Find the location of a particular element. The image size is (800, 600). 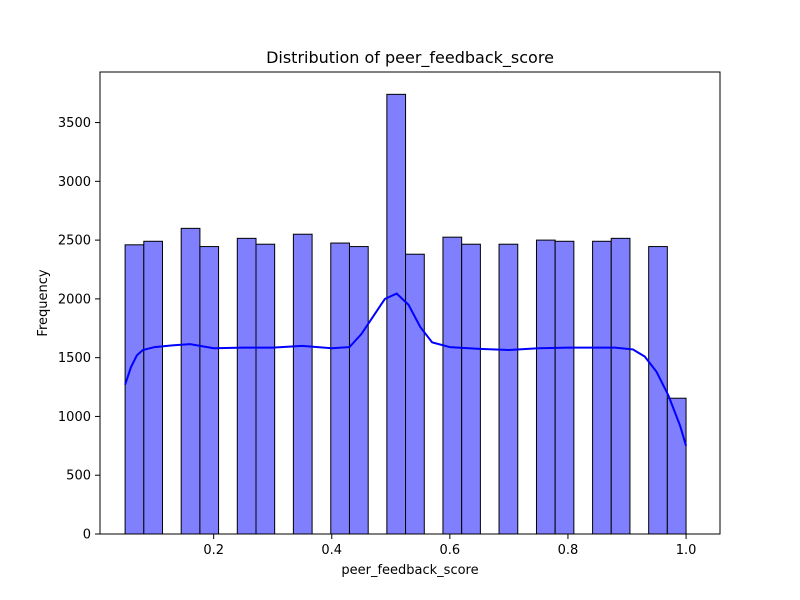

x-tick-label-1: 0.4 is located at coordinates (331, 550).